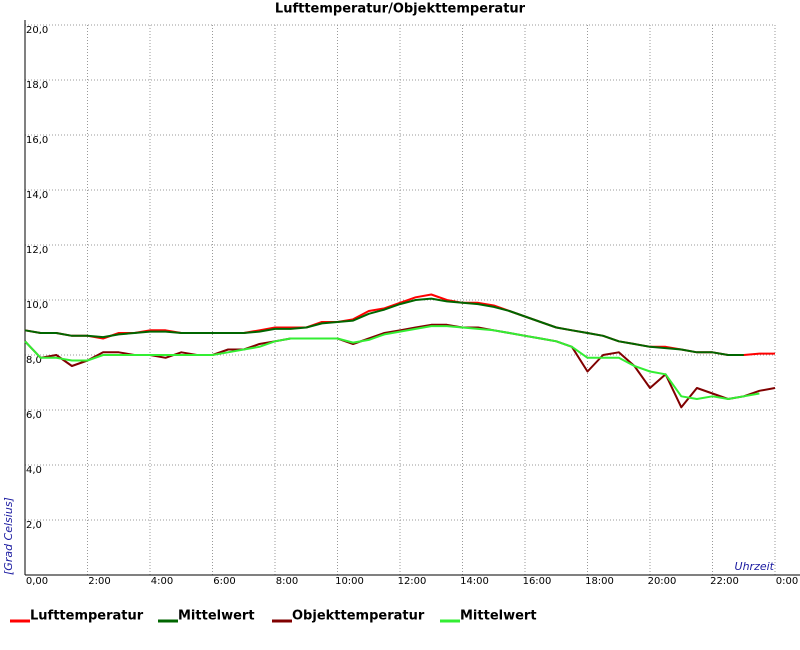  What do you see at coordinates (87, 616) in the screenshot?
I see `legend-label: Lufttemperatur` at bounding box center [87, 616].